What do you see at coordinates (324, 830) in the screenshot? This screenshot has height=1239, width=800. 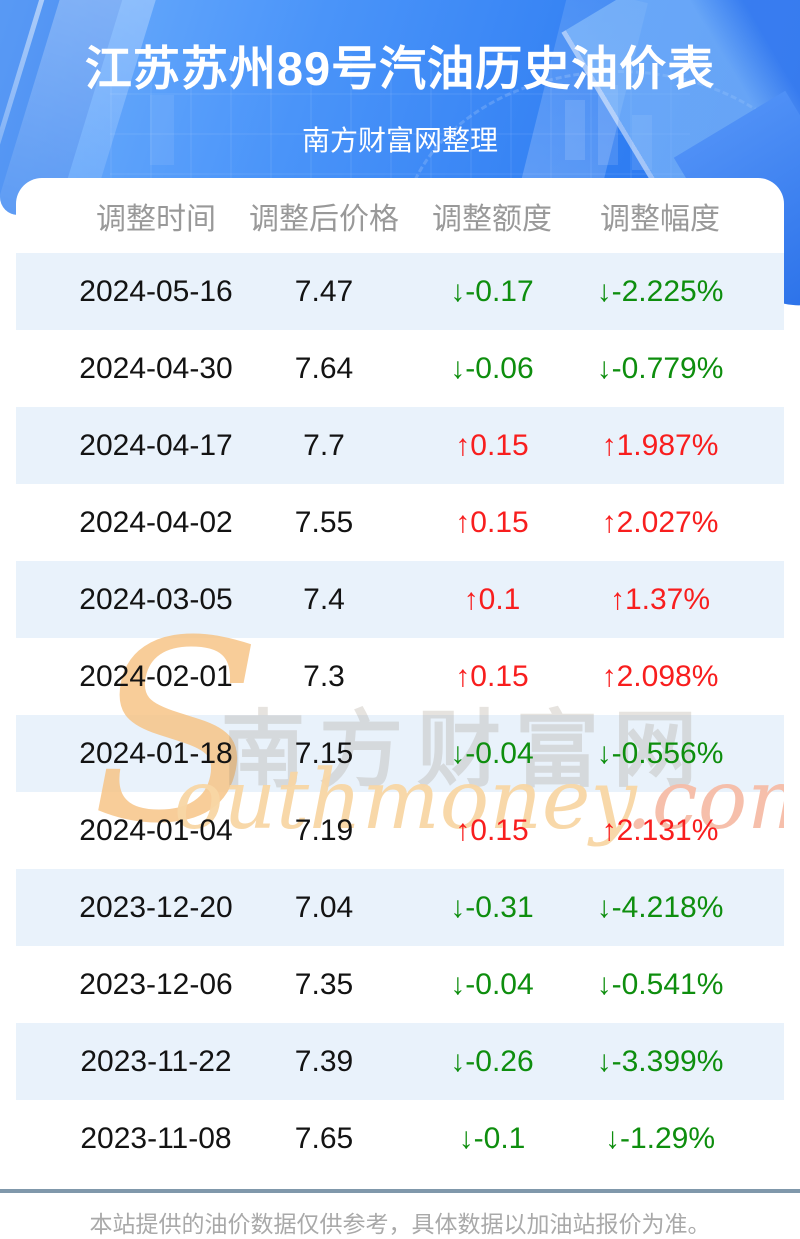 I see `price-cell: 7.19` at bounding box center [324, 830].